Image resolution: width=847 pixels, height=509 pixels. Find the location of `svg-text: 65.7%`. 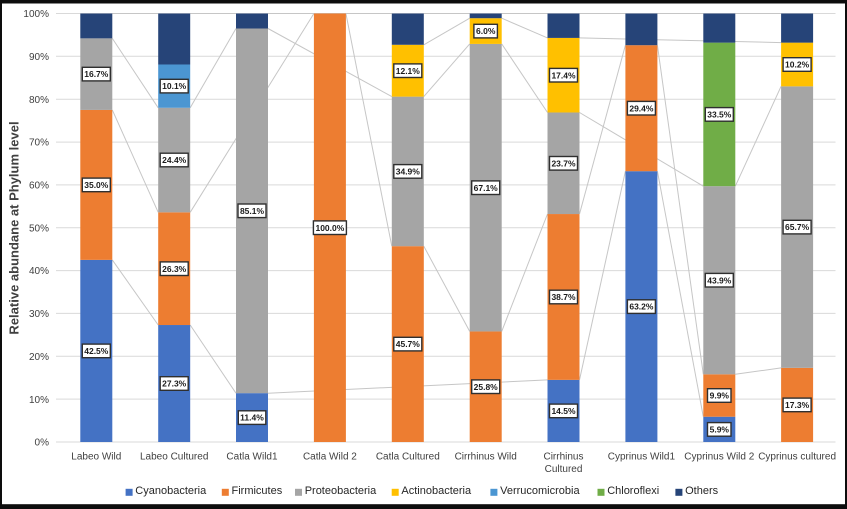

svg-text: 65.7% is located at coordinates (797, 227).